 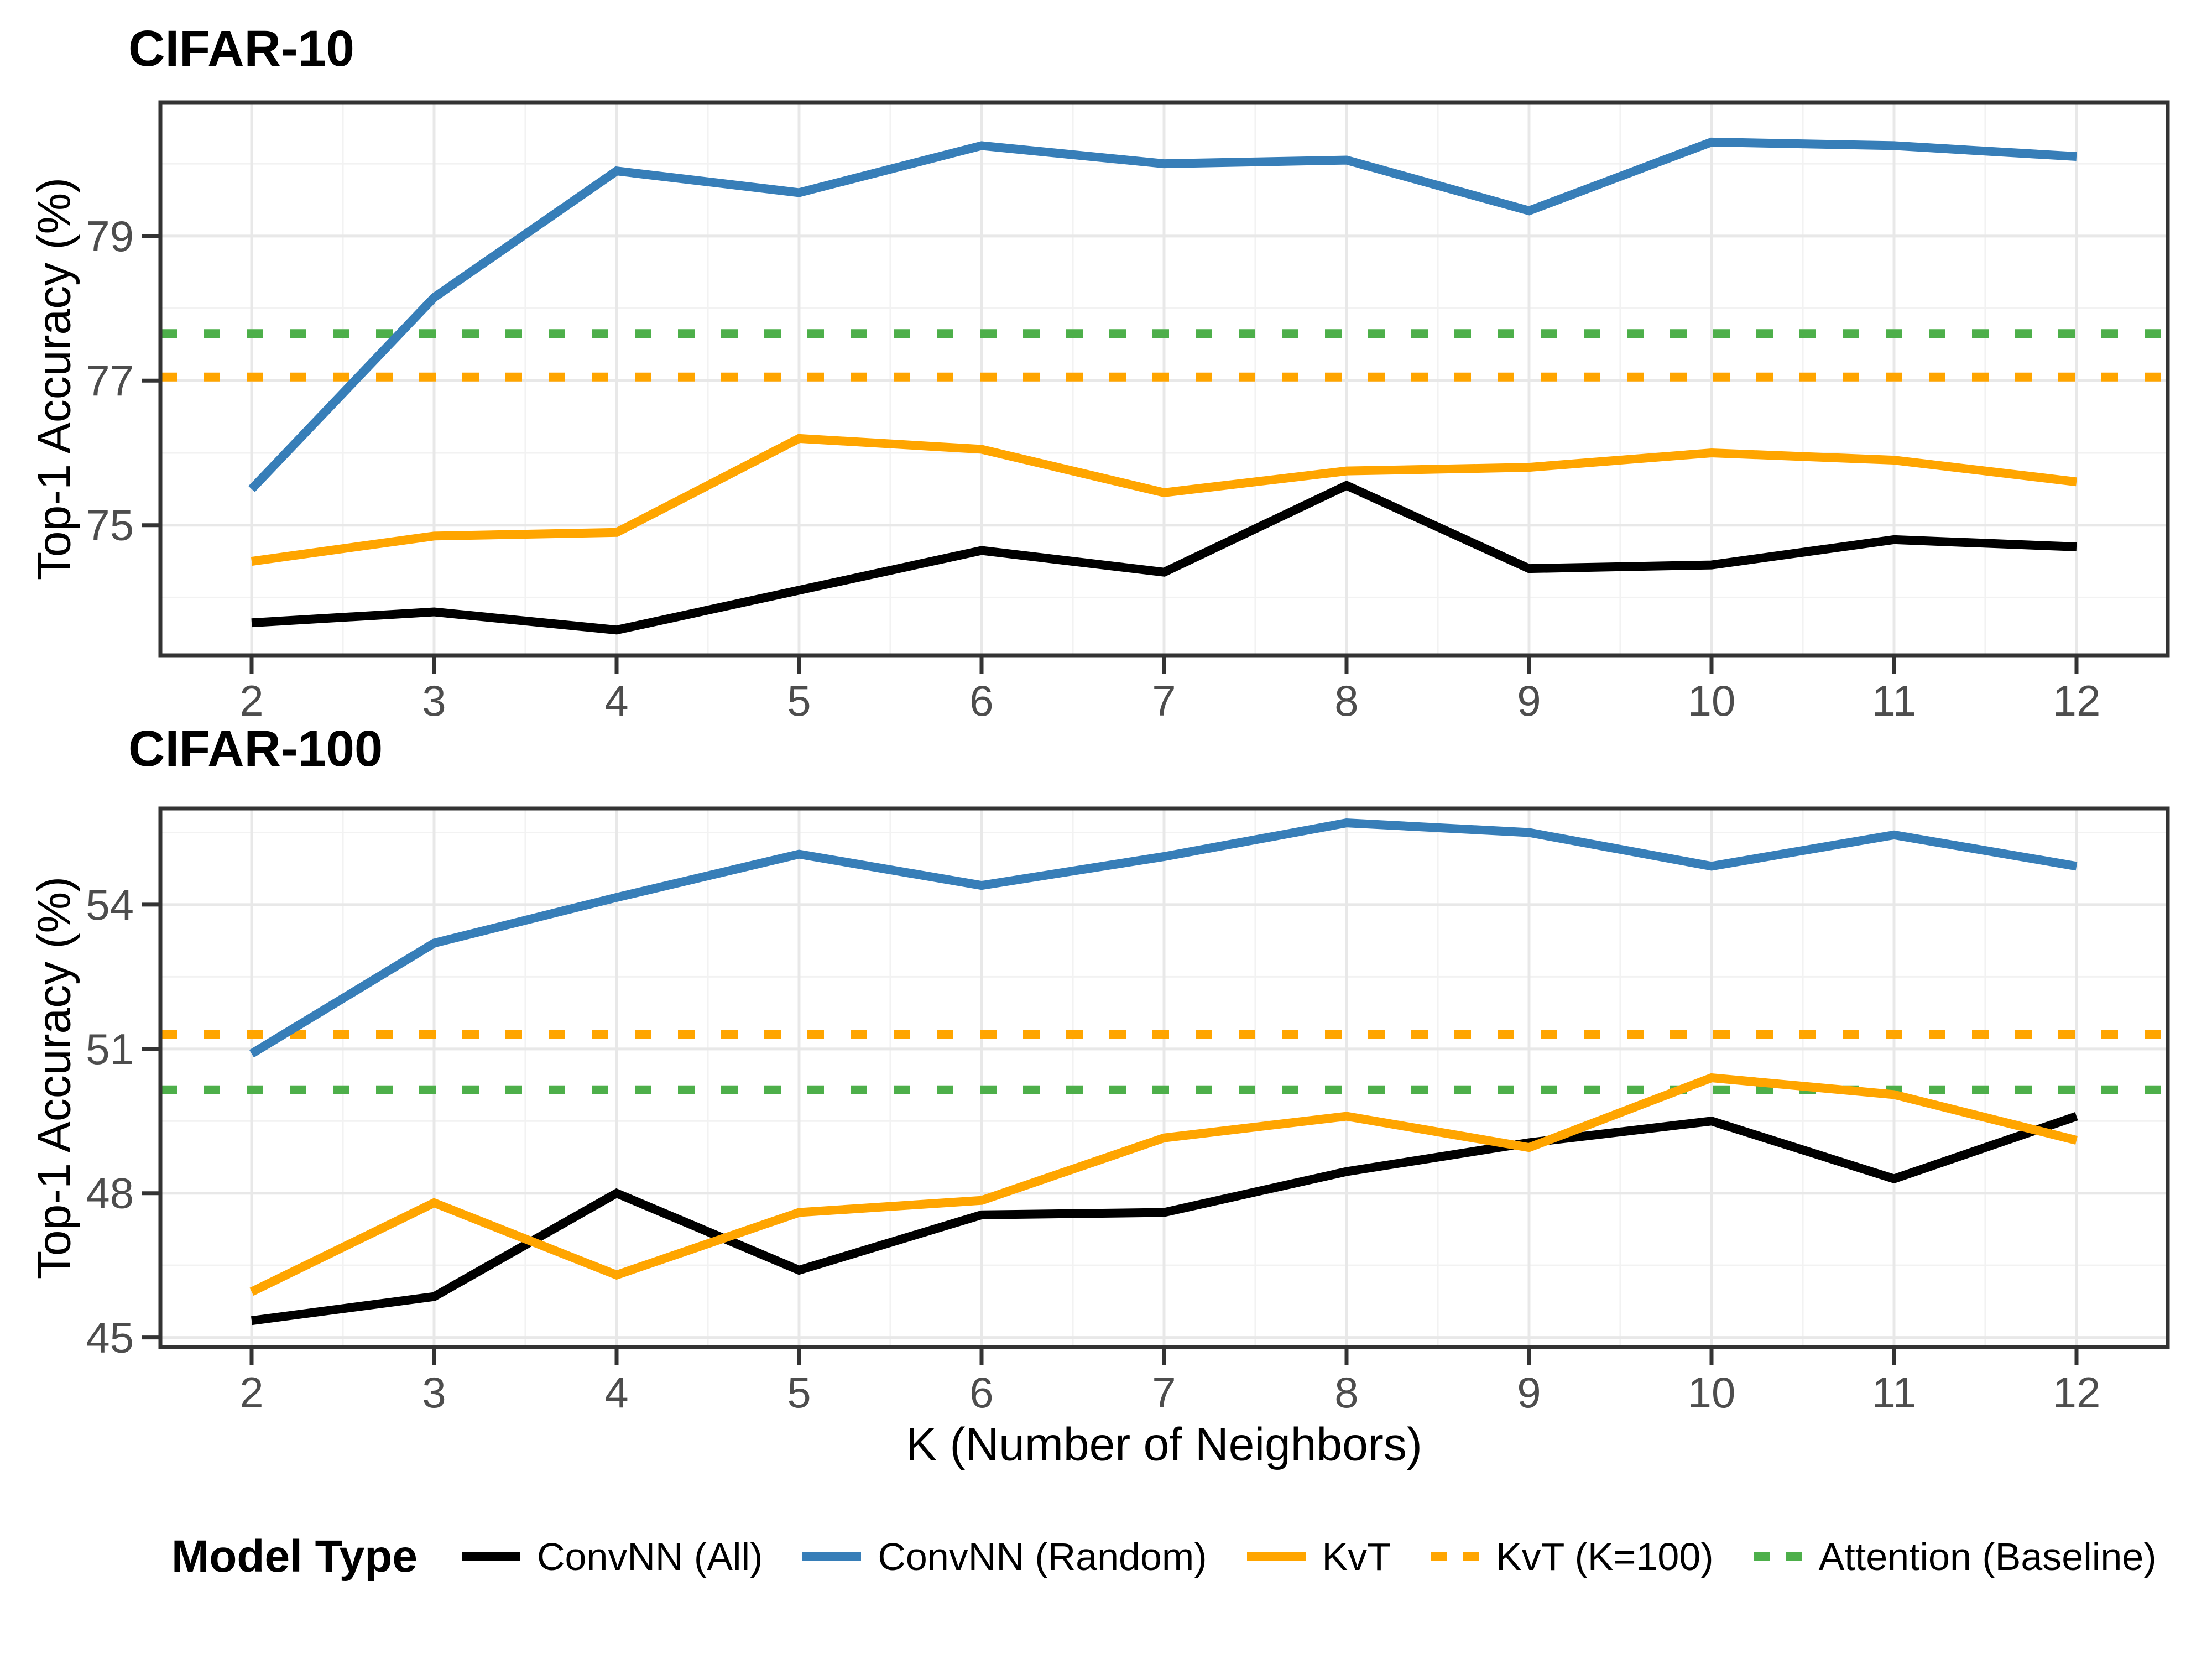 What do you see at coordinates (295, 1557) in the screenshot?
I see `legend-title: Model Type` at bounding box center [295, 1557].